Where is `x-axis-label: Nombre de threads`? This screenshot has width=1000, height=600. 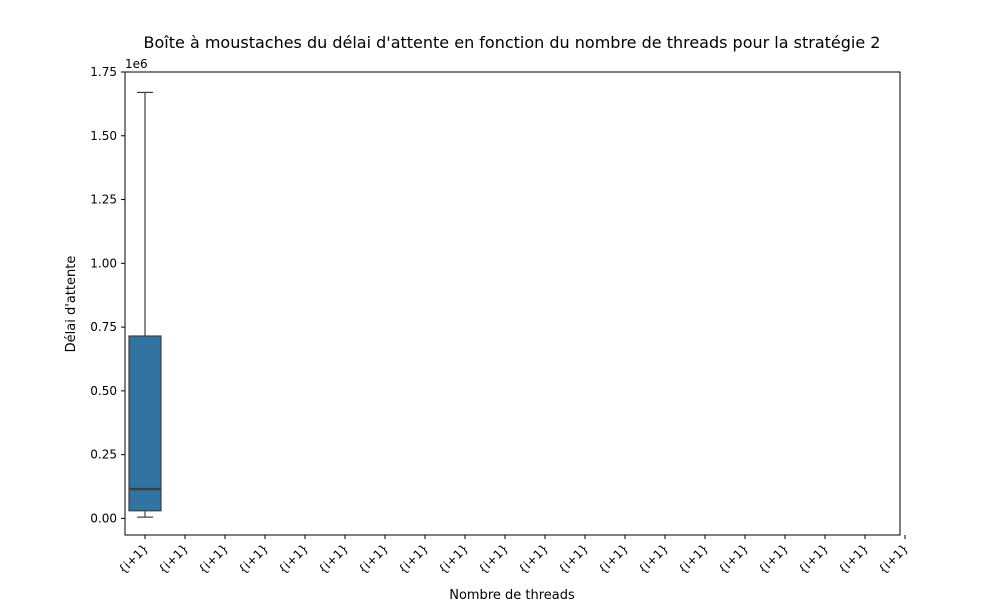 x-axis-label: Nombre de threads is located at coordinates (512, 594).